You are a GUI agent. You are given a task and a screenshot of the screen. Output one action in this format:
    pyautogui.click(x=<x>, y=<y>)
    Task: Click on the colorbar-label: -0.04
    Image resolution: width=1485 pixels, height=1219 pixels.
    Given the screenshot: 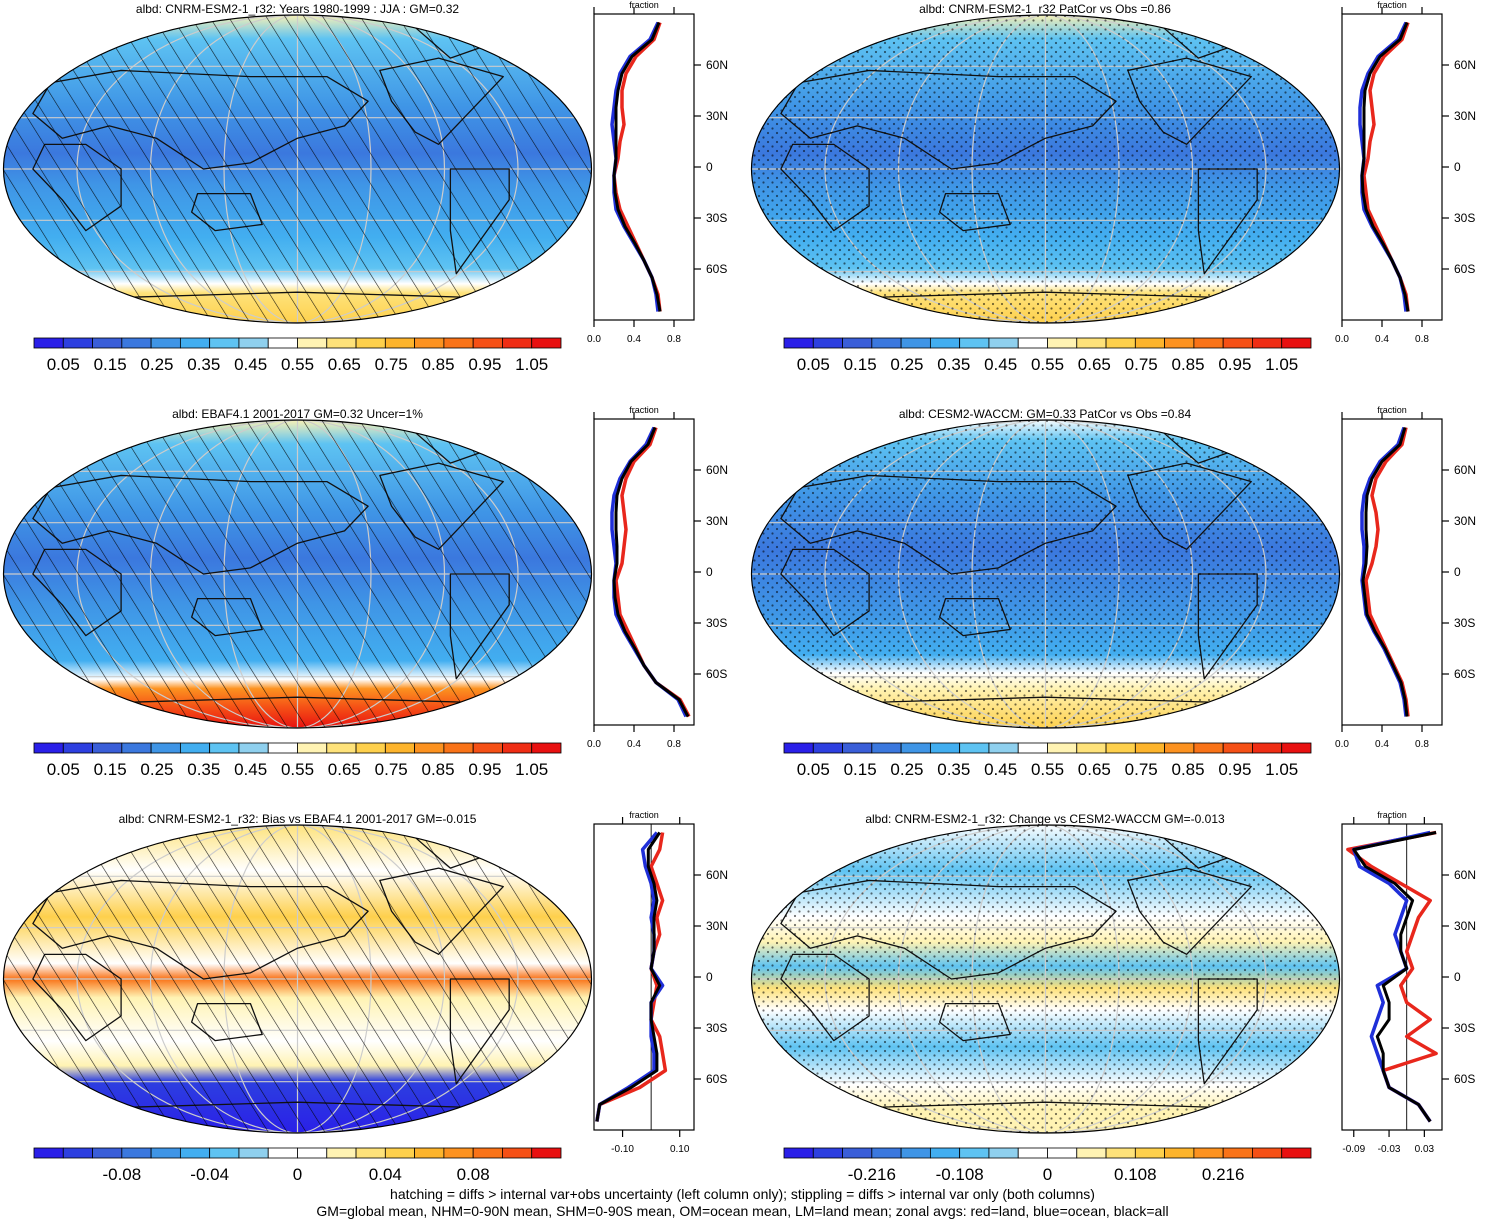 What is the action you would take?
    pyautogui.click(x=209, y=1174)
    